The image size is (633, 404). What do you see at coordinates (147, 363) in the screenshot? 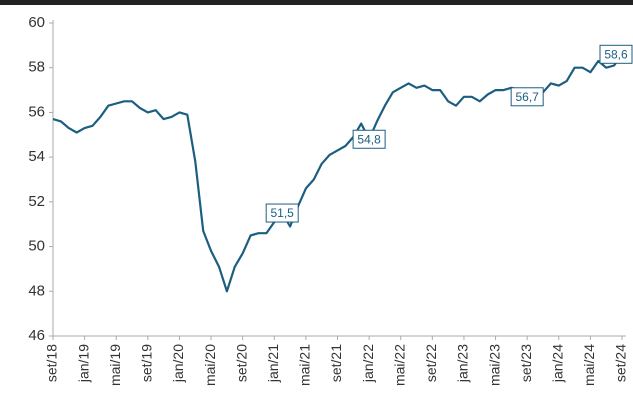
I see `x-tick-label: set/19` at bounding box center [147, 363].